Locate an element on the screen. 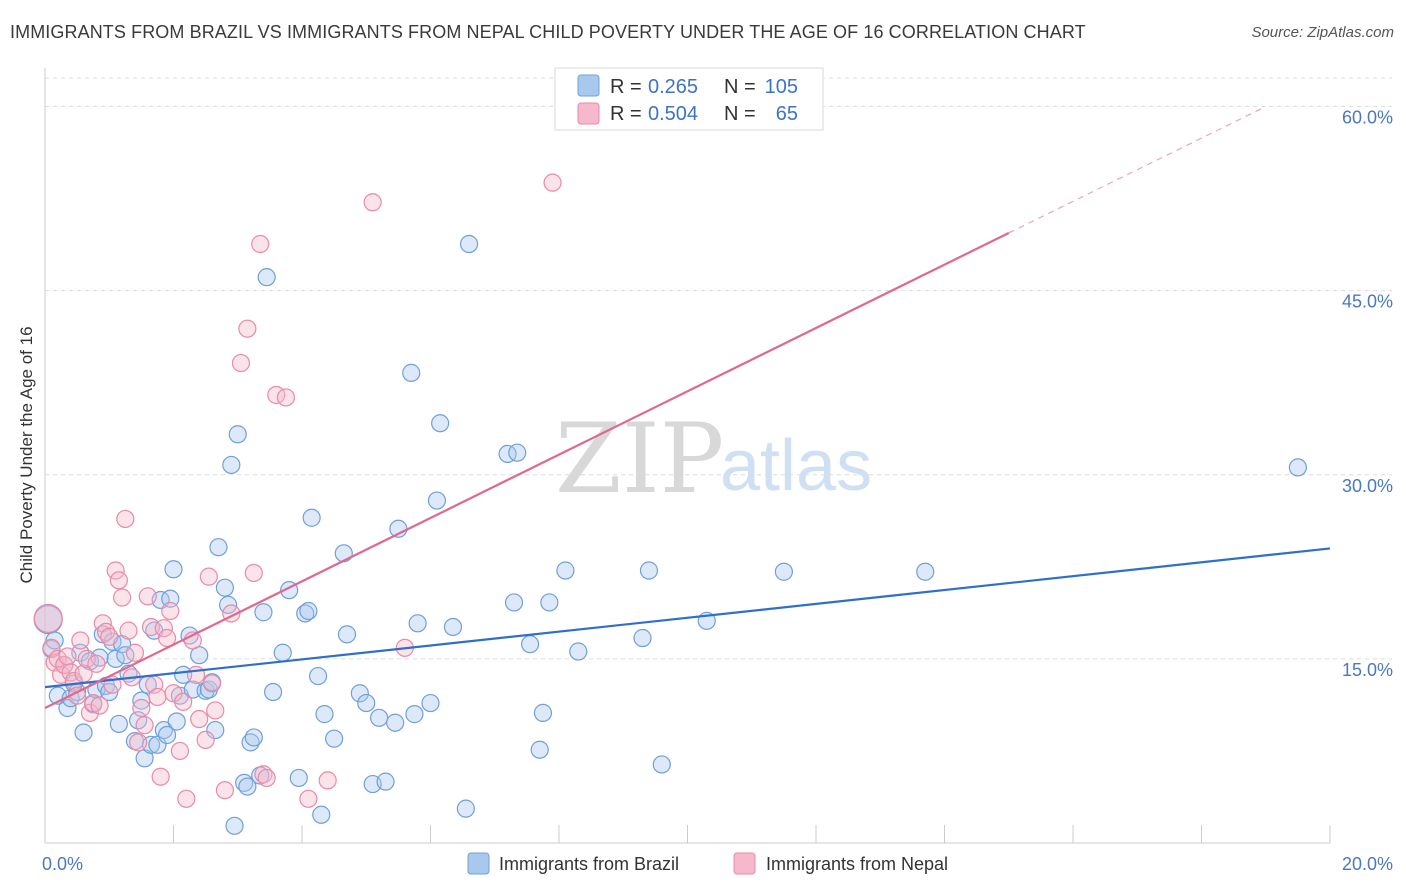 Image resolution: width=1406 pixels, height=892 pixels. legend-n-value-nepal: 65 is located at coordinates (787, 114).